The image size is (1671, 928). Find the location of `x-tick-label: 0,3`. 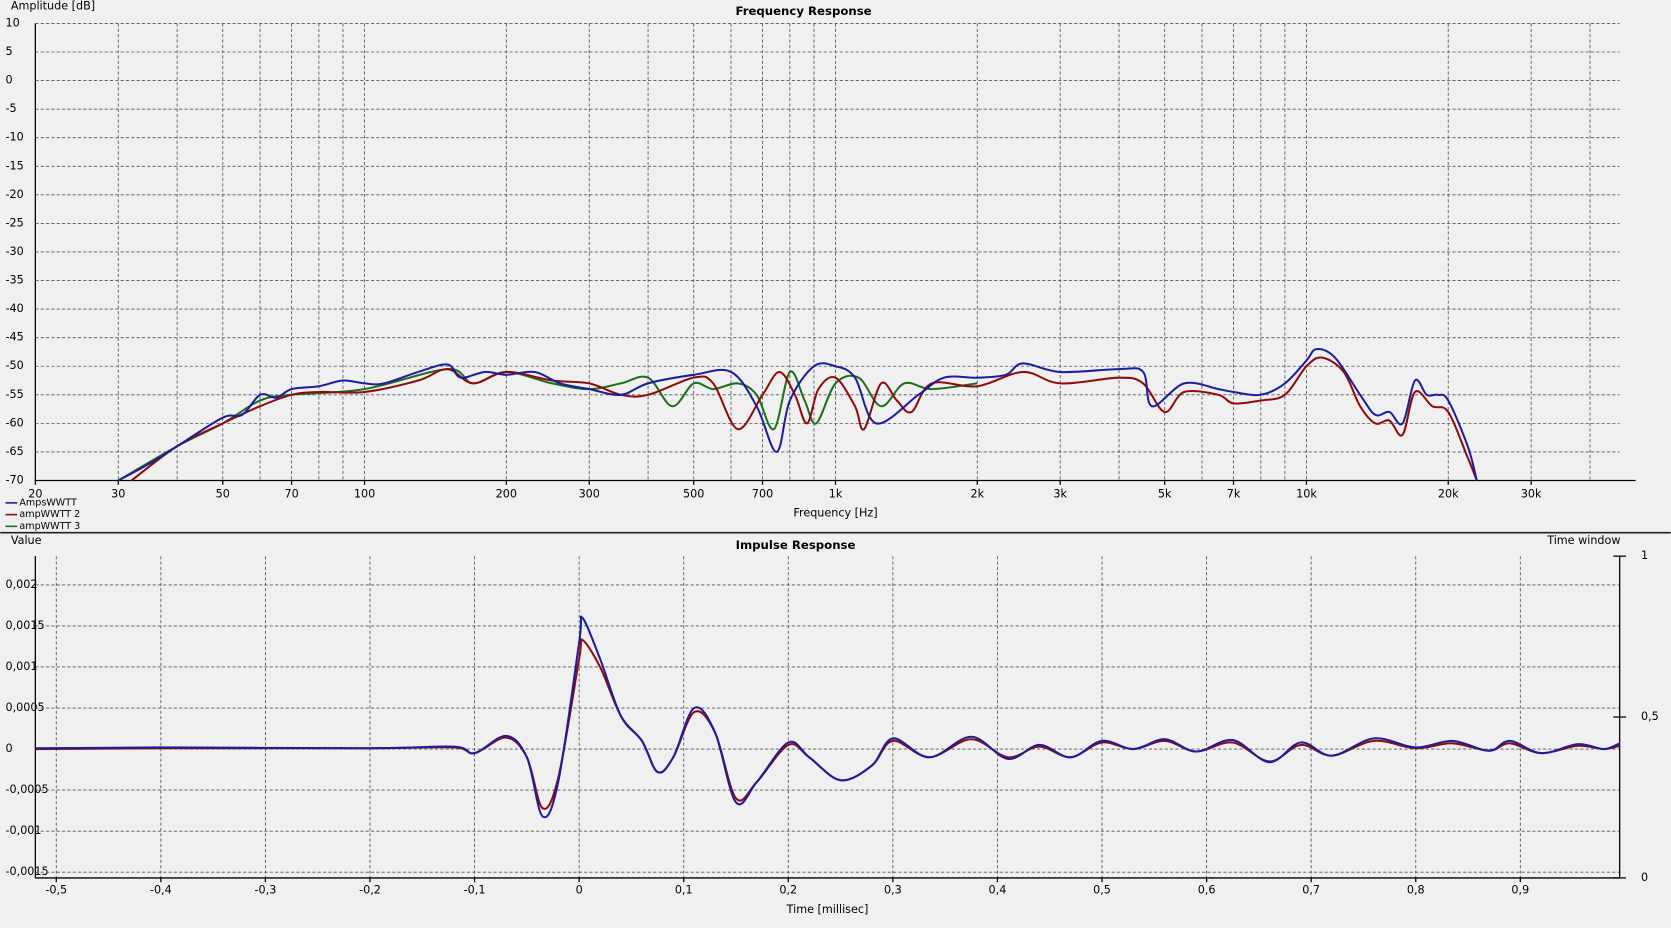

x-tick-label: 0,3 is located at coordinates (893, 890).